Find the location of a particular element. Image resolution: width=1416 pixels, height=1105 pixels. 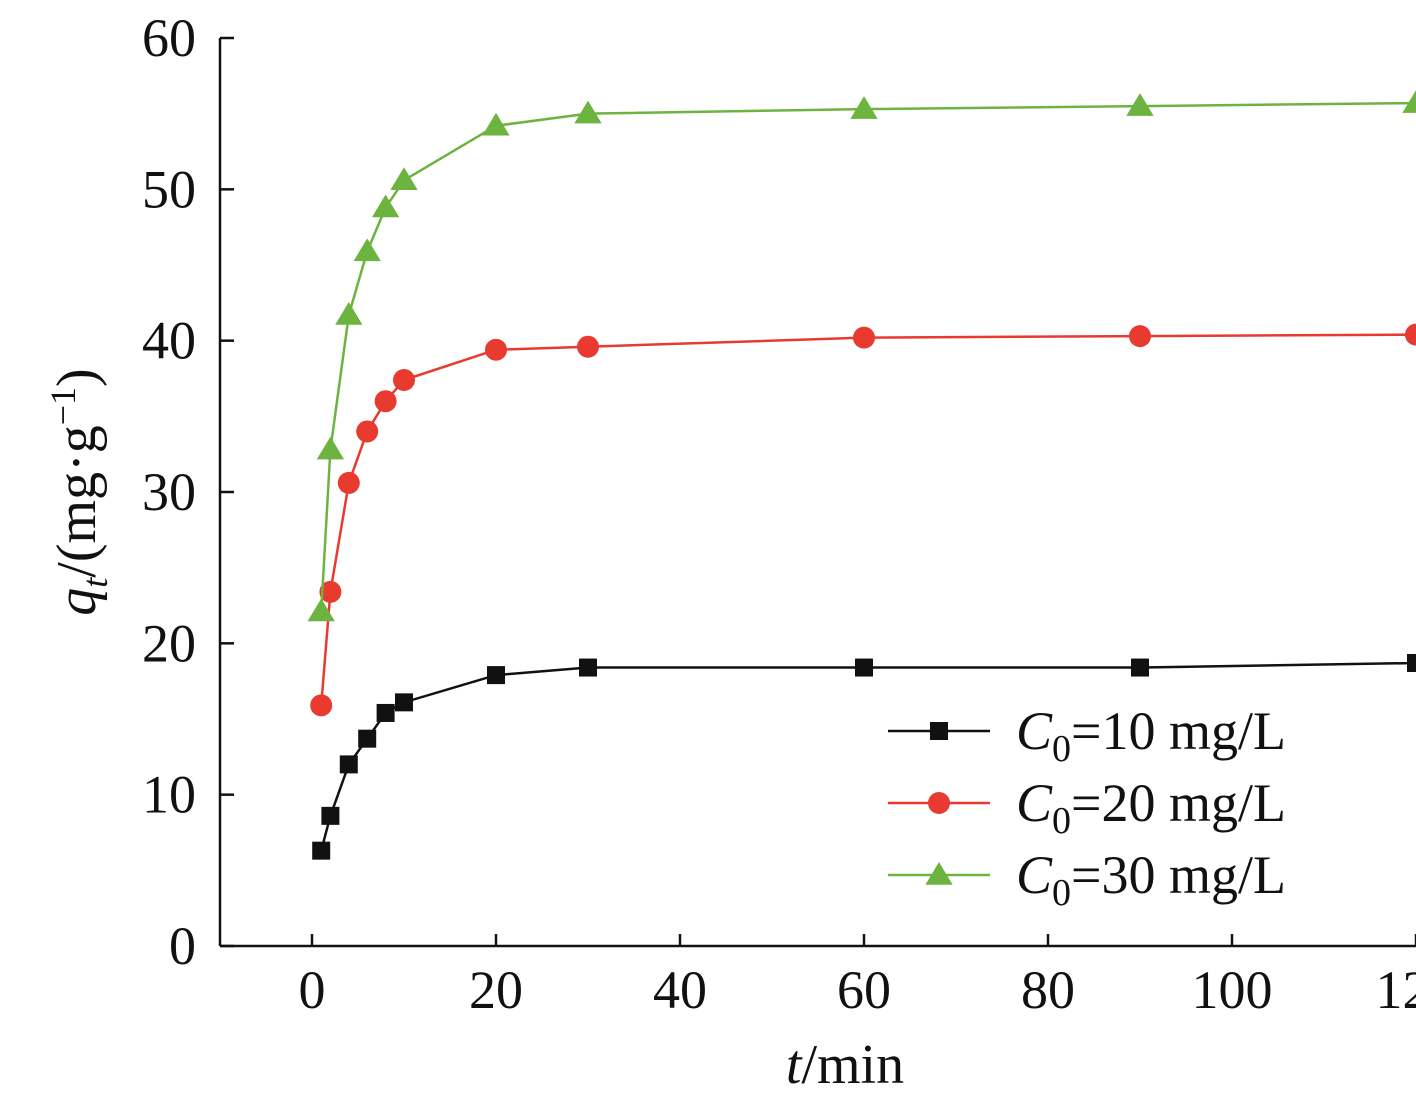

x-tick-label: 120 is located at coordinates (1396, 990).